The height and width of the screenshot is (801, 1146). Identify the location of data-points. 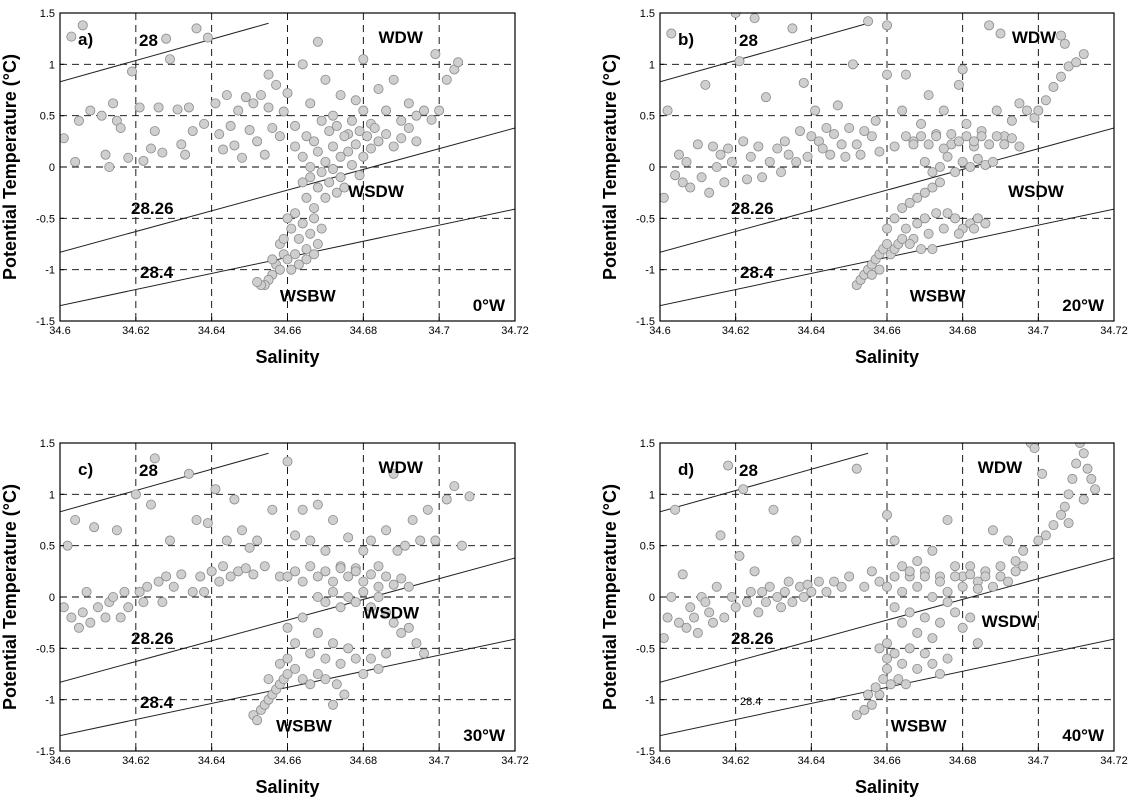
(267, 589).